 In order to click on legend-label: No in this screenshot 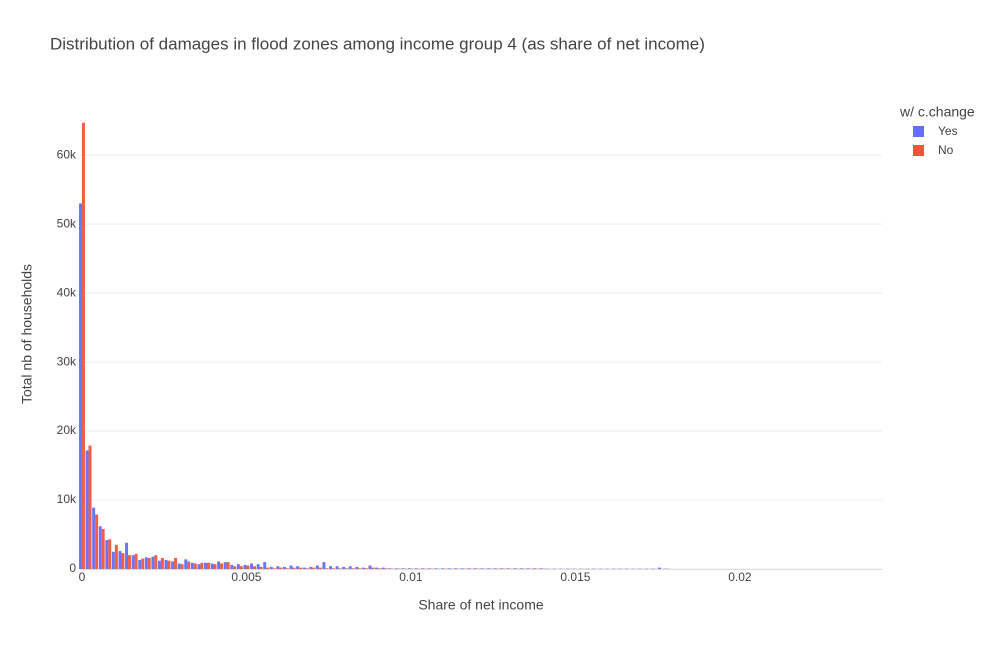, I will do `click(946, 150)`.